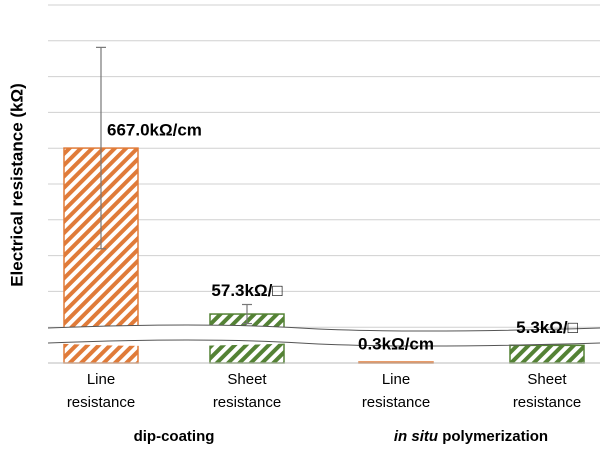 Image resolution: width=614 pixels, height=452 pixels. What do you see at coordinates (547, 354) in the screenshot?
I see `bar` at bounding box center [547, 354].